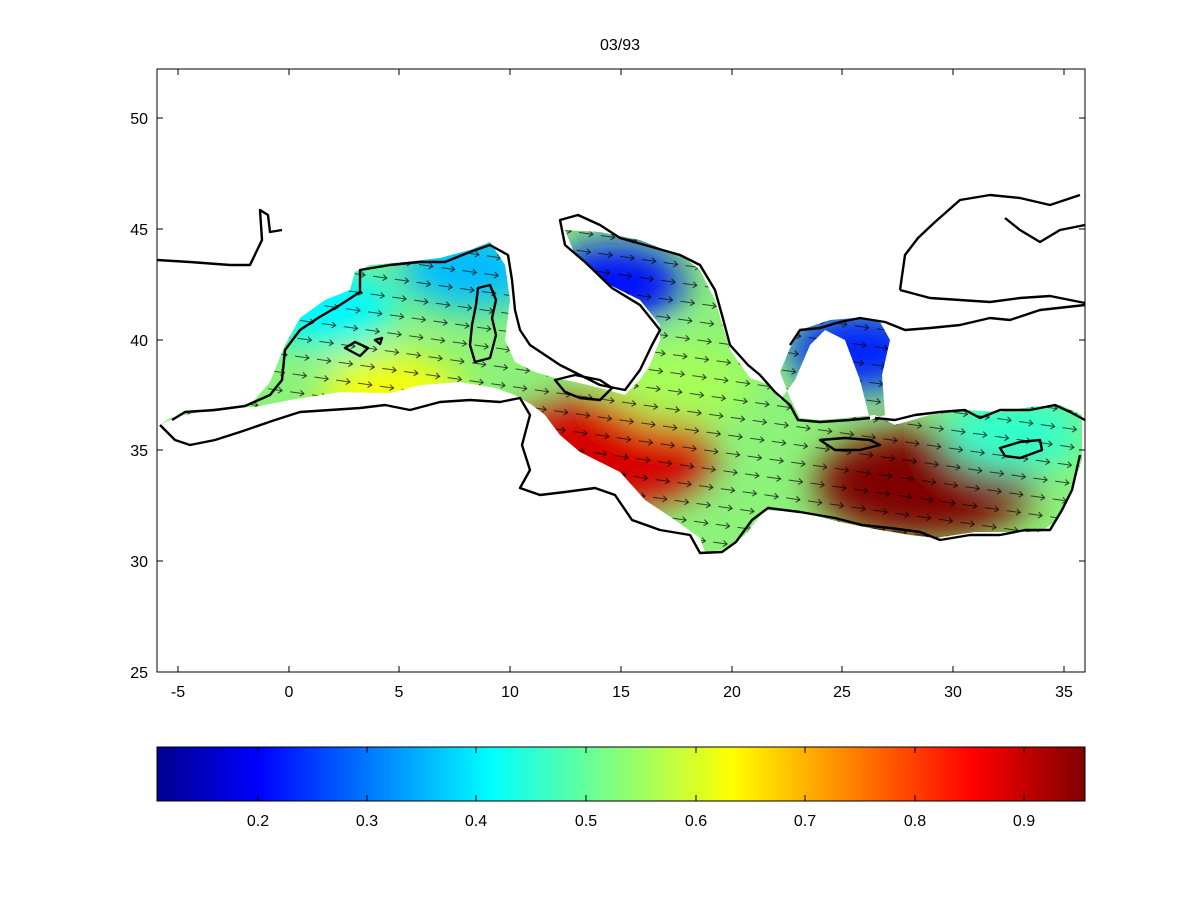  I want to click on y-tick-label: 50, so click(139, 119).